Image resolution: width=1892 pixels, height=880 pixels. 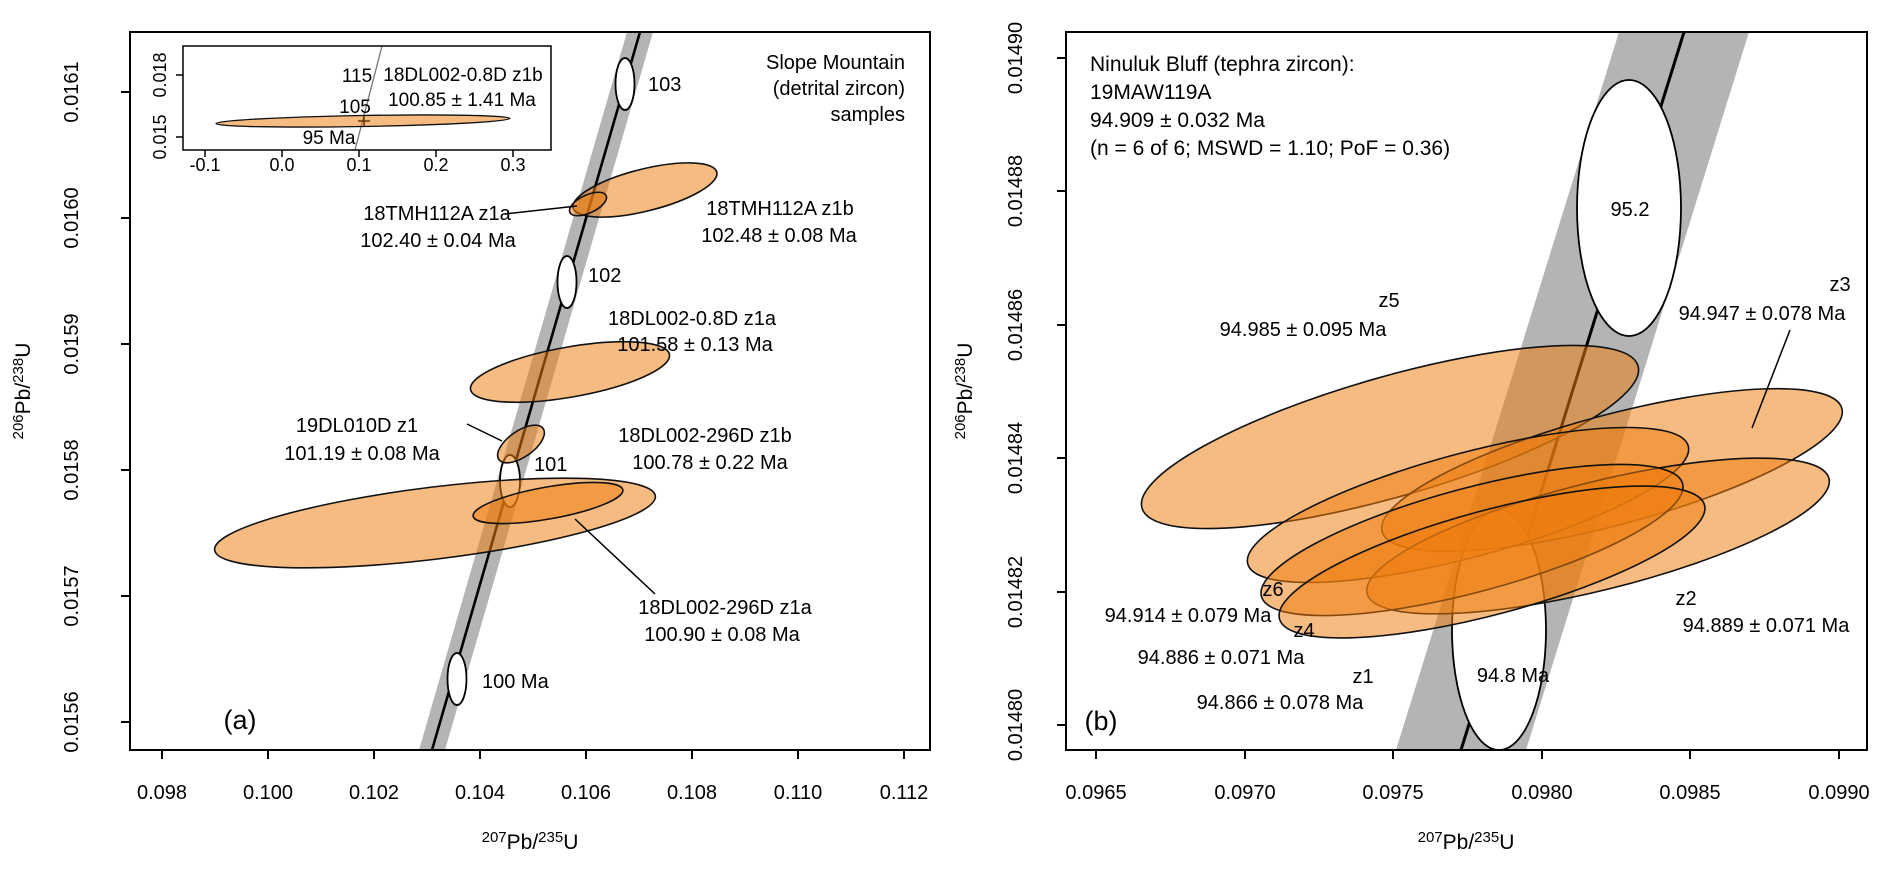 What do you see at coordinates (1392, 793) in the screenshot?
I see `label: 0.0975` at bounding box center [1392, 793].